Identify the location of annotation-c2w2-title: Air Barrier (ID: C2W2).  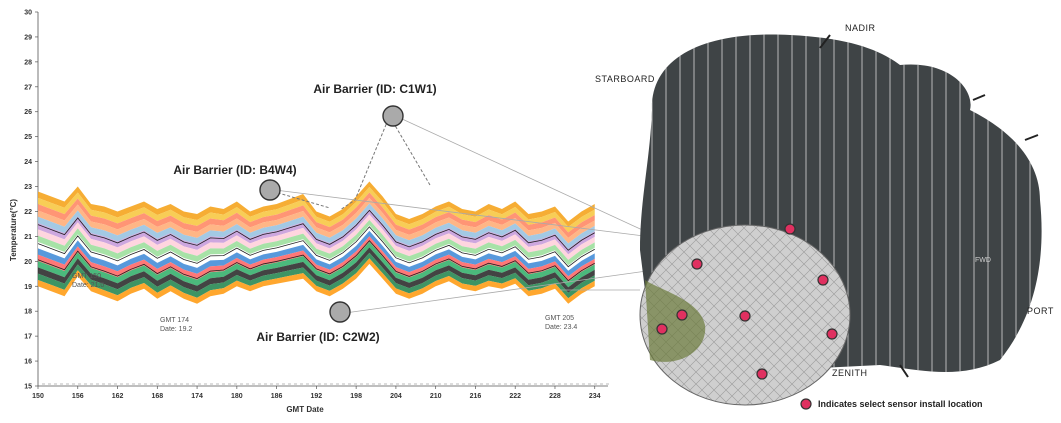
(317, 337).